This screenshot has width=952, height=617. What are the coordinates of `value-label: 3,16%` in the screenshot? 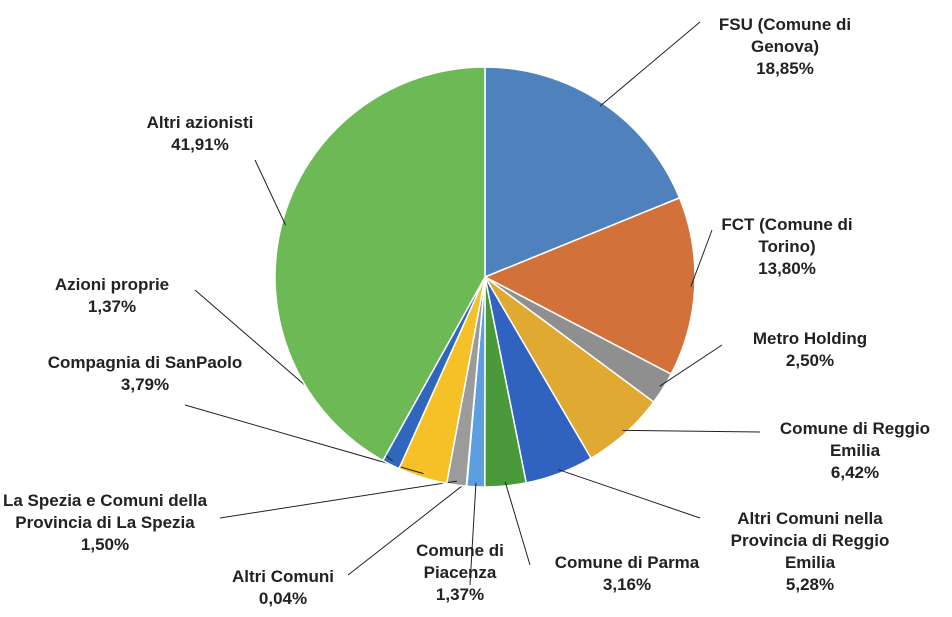 It's located at (627, 584).